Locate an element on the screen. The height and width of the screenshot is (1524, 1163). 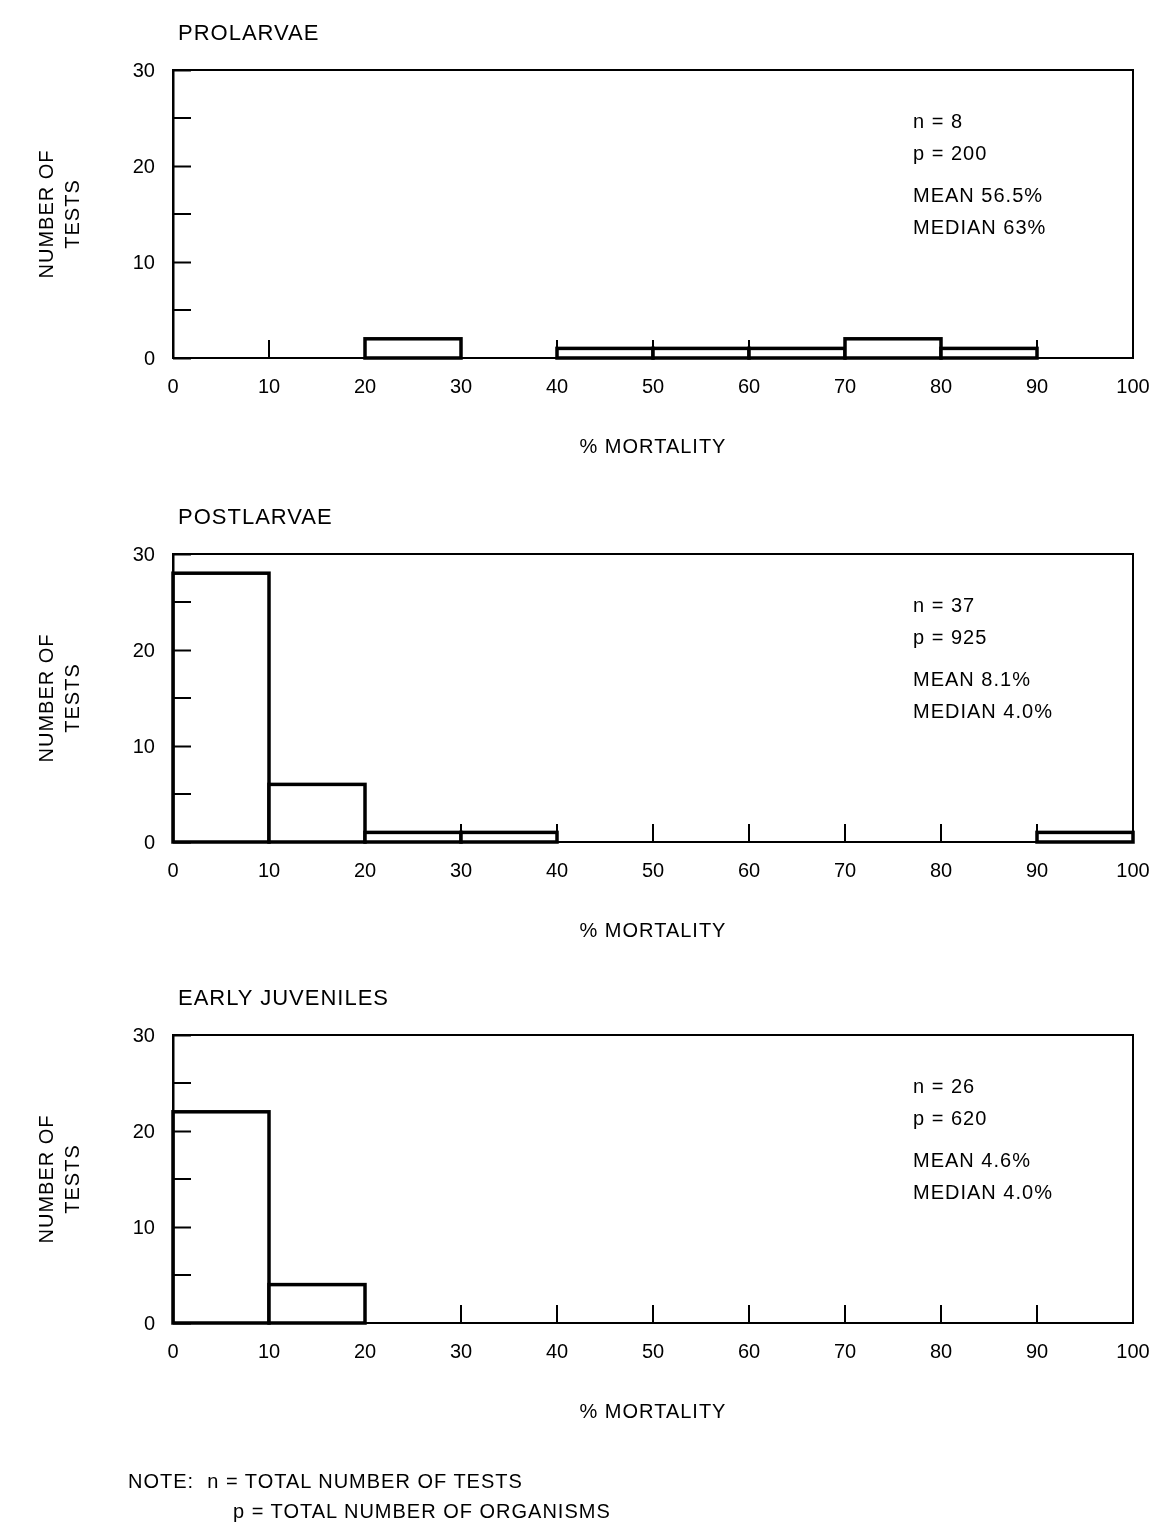
chart-title: EARLY JUVENILES is located at coordinates (284, 997).